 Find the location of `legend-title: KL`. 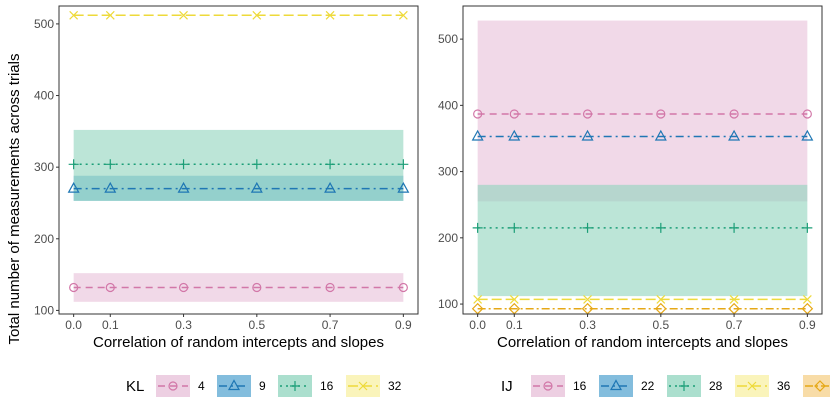

legend-title: KL is located at coordinates (135, 386).